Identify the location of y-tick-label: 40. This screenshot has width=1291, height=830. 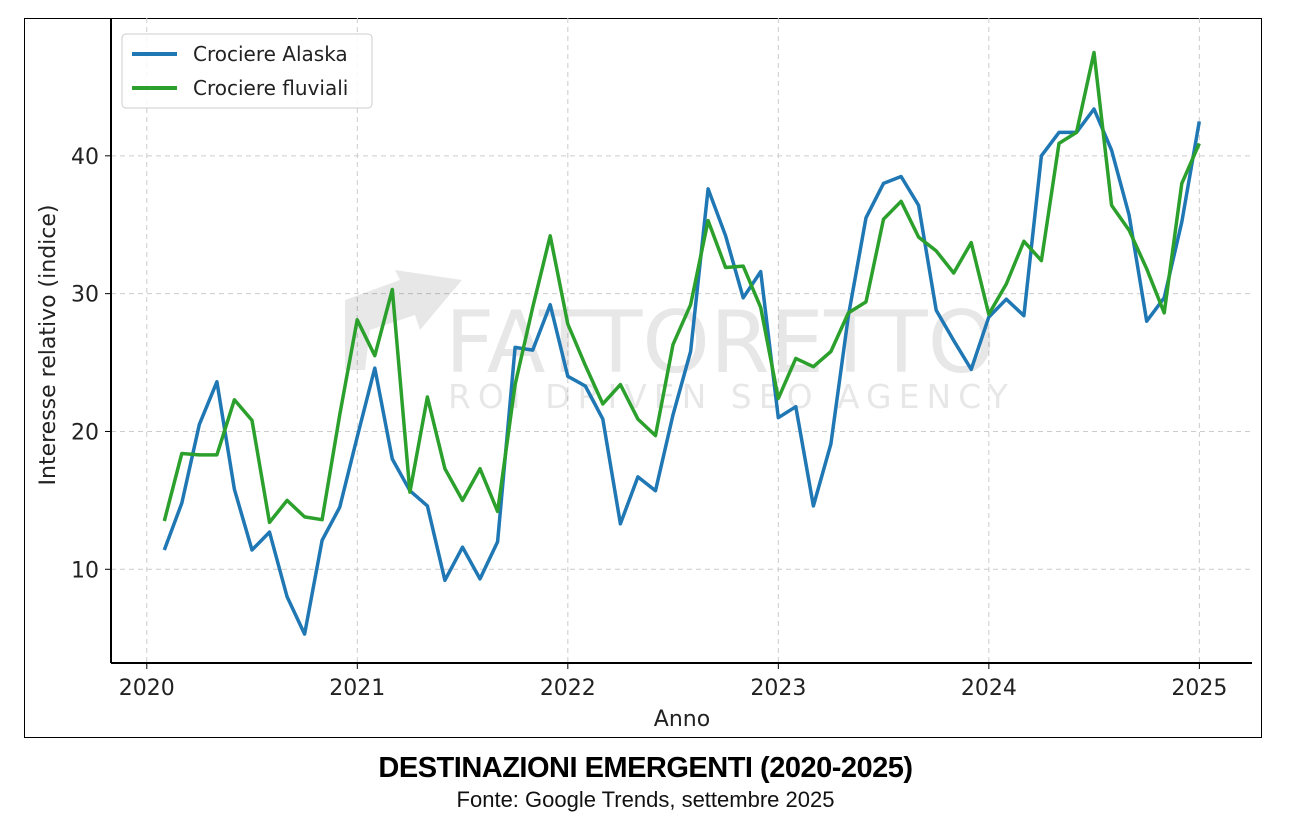
(85, 157).